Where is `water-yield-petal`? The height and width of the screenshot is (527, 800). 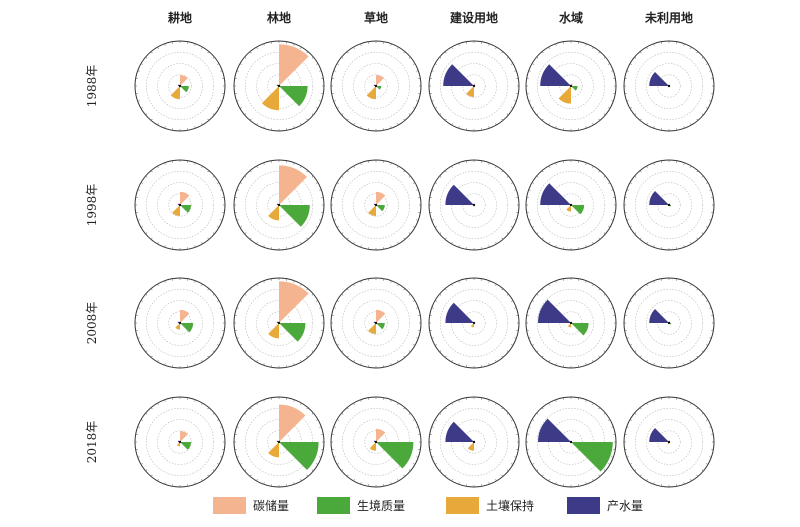
water-yield-petal is located at coordinates (458, 75).